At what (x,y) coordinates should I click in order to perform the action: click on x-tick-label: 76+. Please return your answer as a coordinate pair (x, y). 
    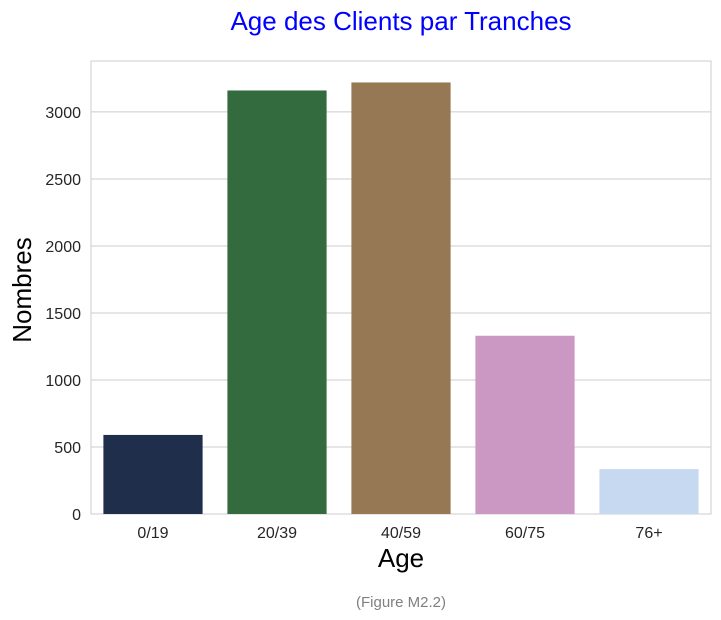
    Looking at the image, I should click on (648, 533).